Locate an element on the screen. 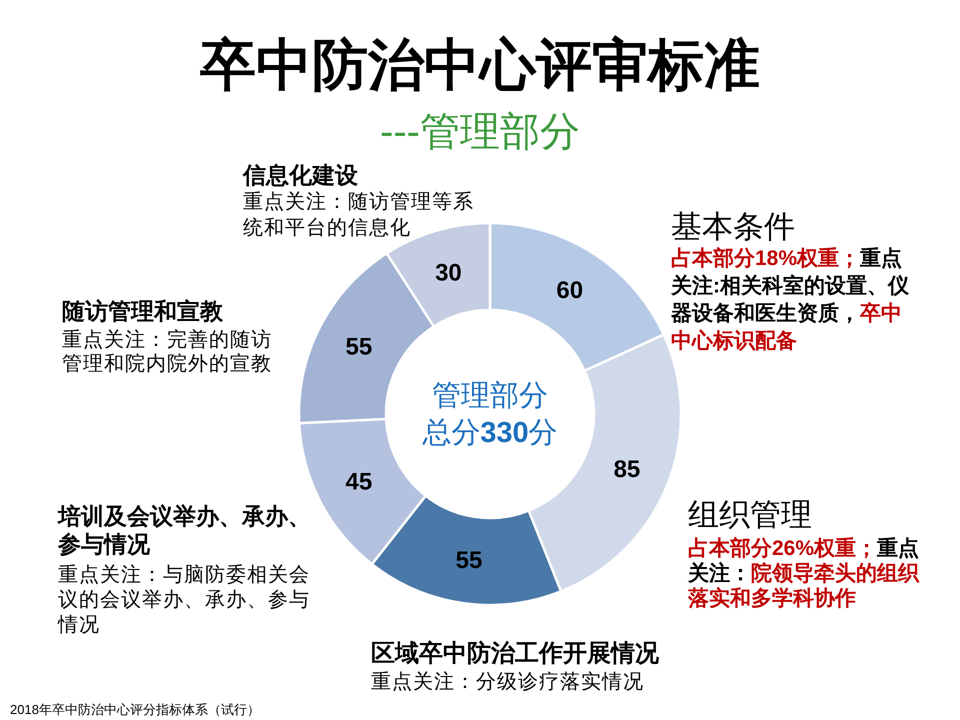 This screenshot has height=720, width=960. data-label: 30 is located at coordinates (448, 272).